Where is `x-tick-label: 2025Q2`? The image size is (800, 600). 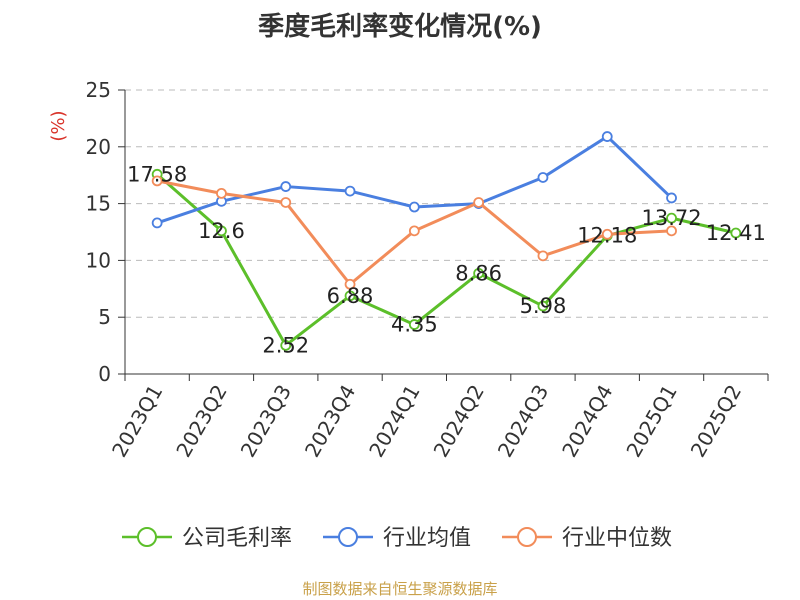
x-tick-label: 2025Q2 is located at coordinates (716, 421).